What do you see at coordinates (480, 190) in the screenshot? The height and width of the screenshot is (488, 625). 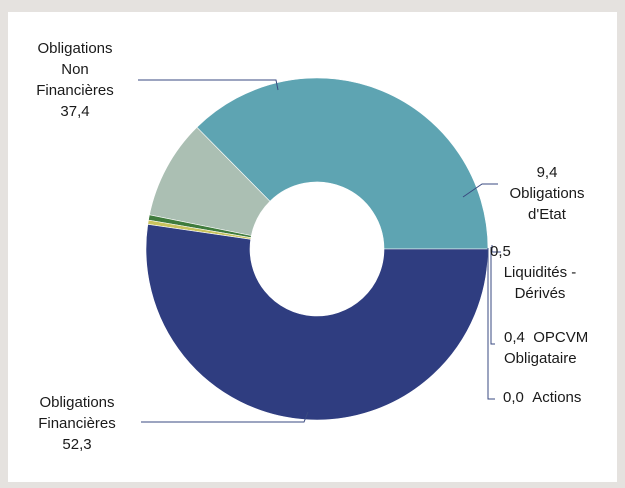 I see `leader-obligations-etat` at bounding box center [480, 190].